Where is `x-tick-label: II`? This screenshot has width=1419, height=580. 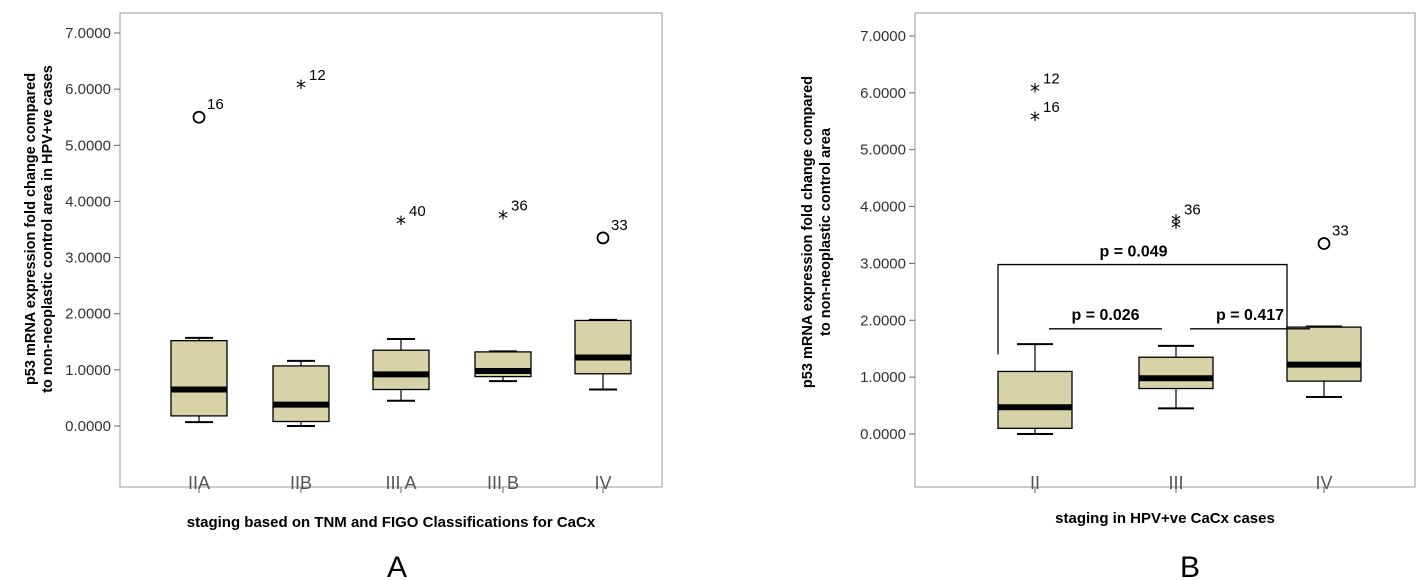 x-tick-label: II is located at coordinates (1035, 483).